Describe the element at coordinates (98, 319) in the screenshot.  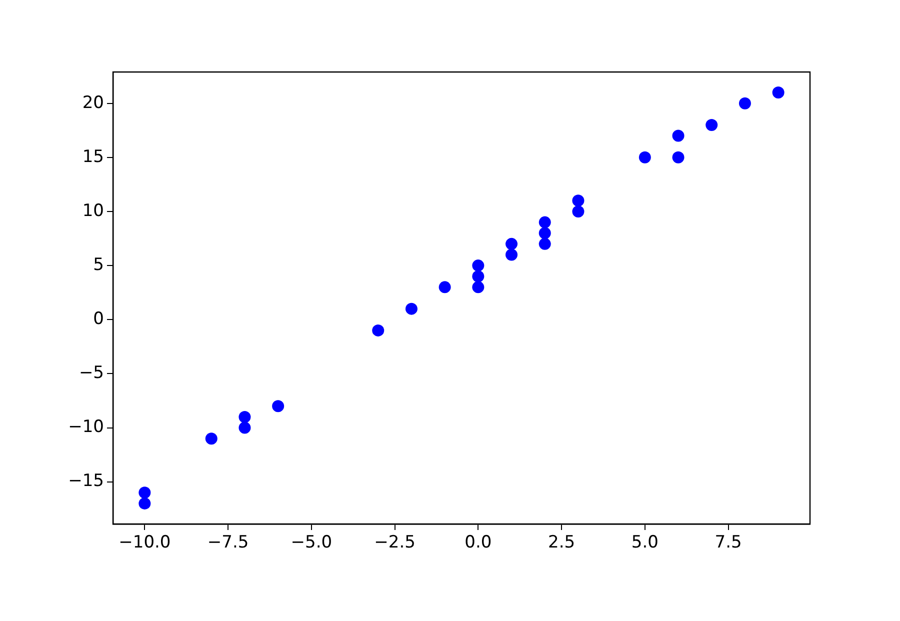
I see `y-tick-label: 0` at that location.